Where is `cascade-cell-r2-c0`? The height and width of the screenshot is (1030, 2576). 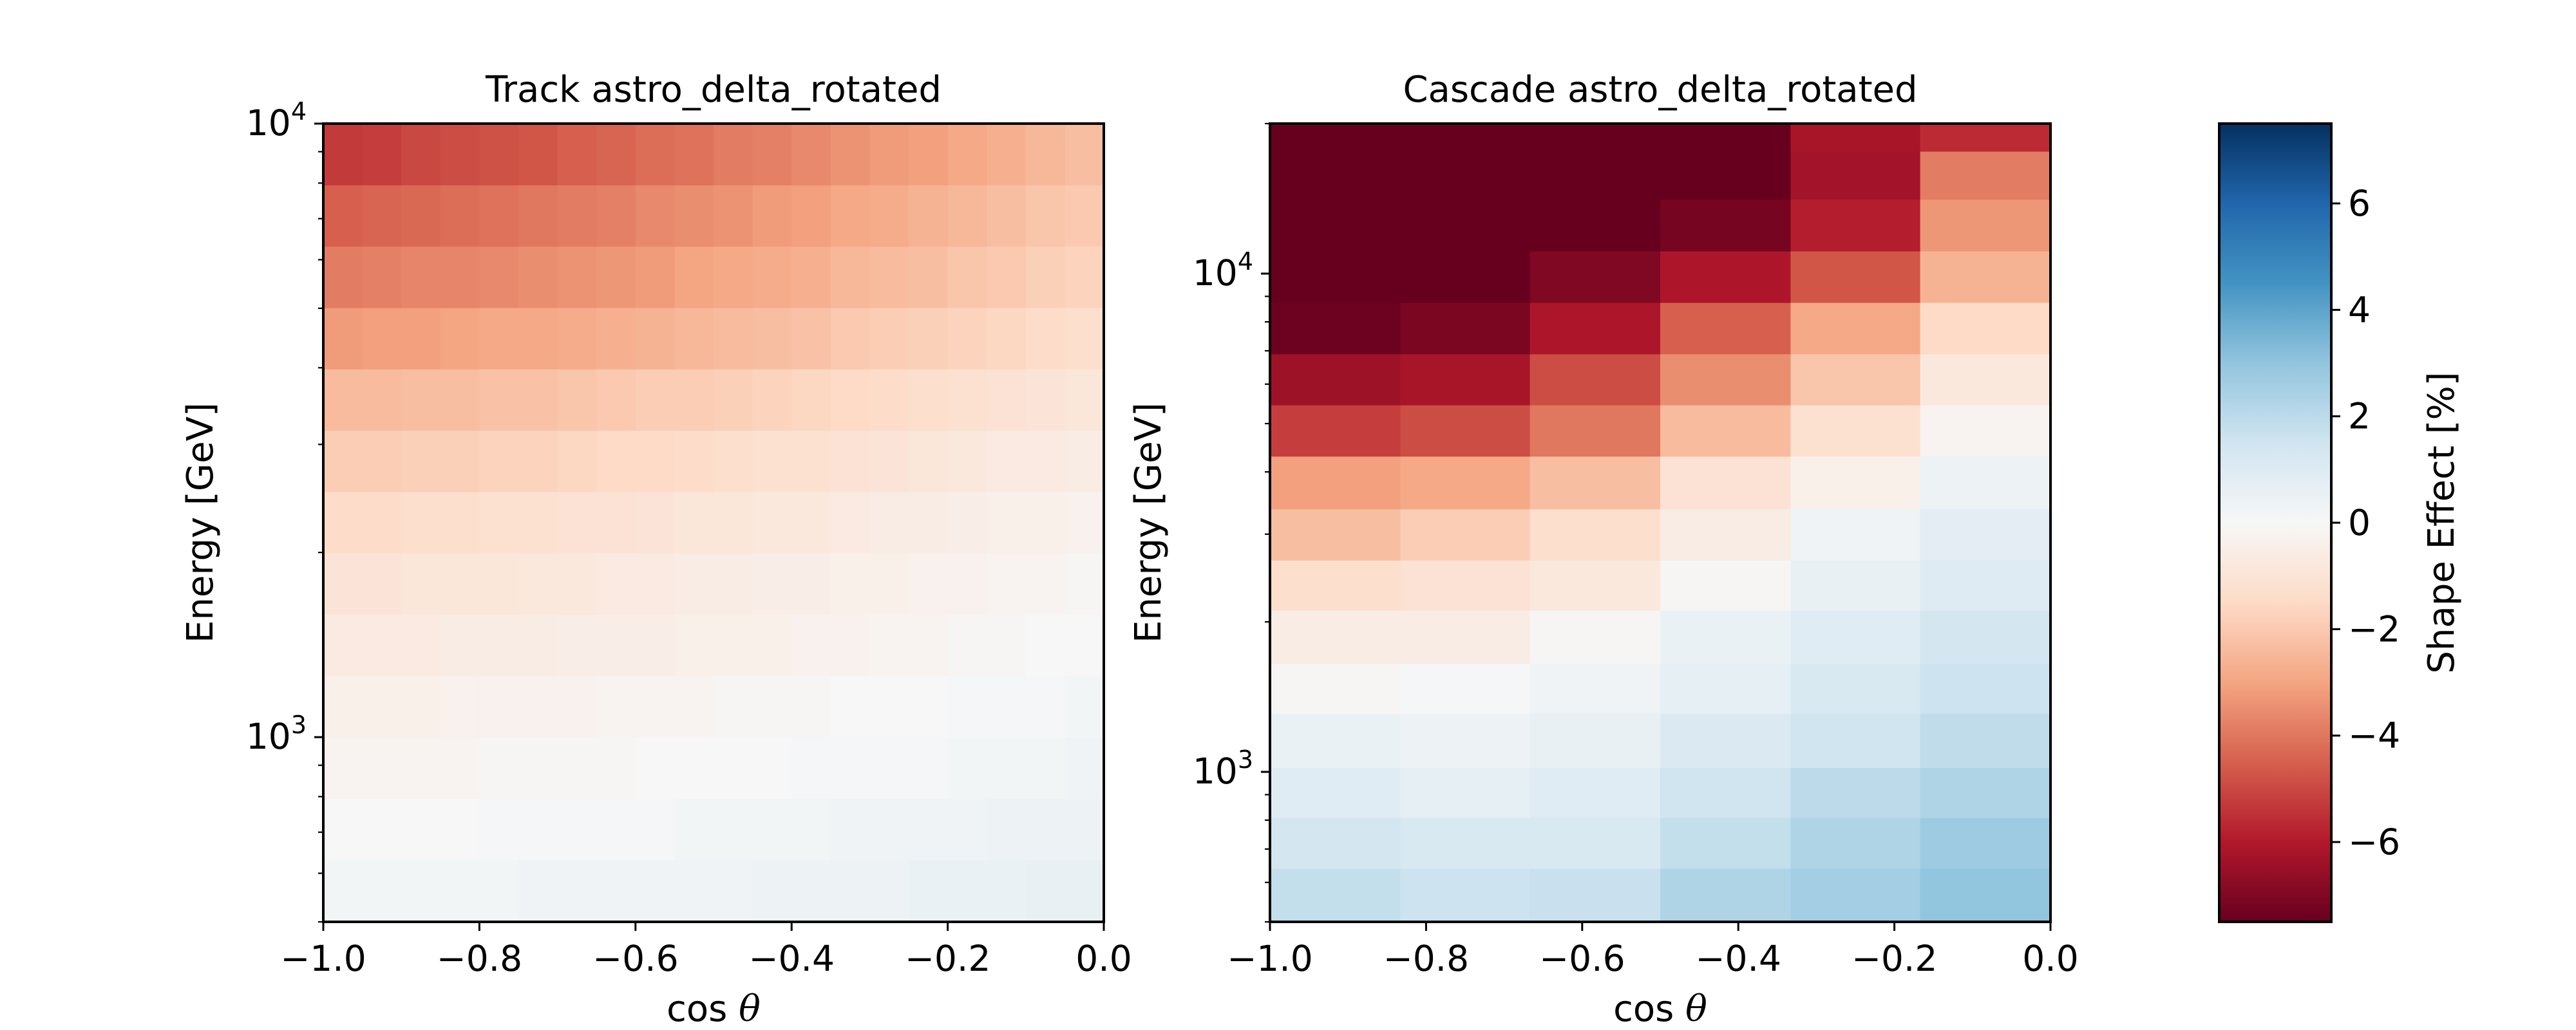 cascade-cell-r2-c0 is located at coordinates (1335, 792).